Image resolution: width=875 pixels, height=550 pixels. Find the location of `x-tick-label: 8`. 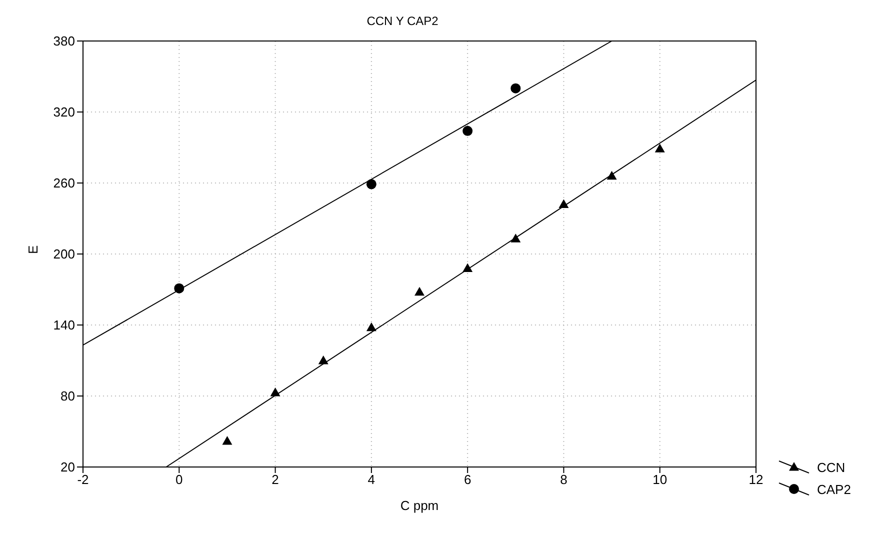

x-tick-label: 8 is located at coordinates (564, 480).